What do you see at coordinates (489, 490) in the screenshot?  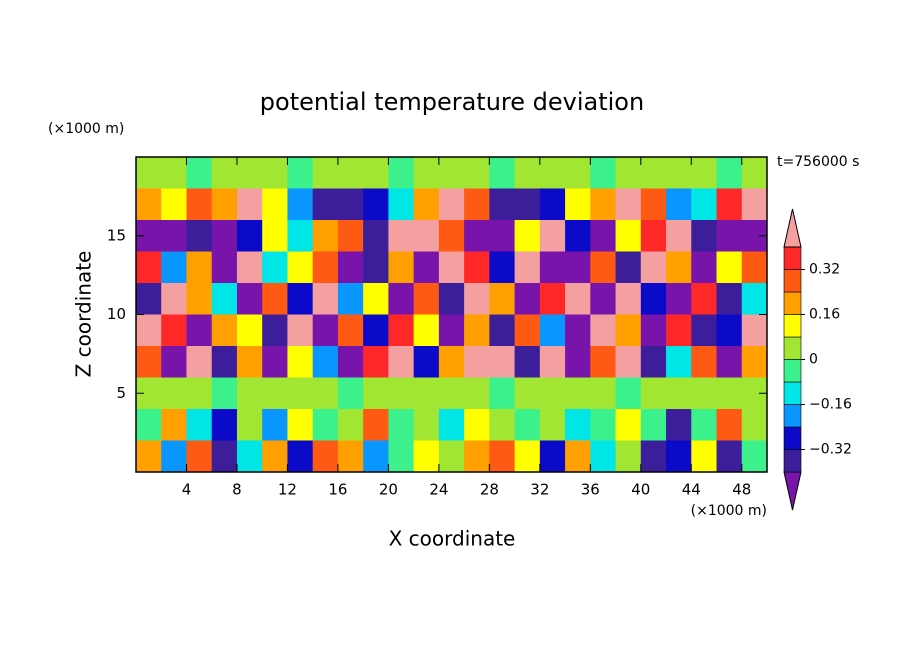 I see `x-tick-label: 28` at bounding box center [489, 490].